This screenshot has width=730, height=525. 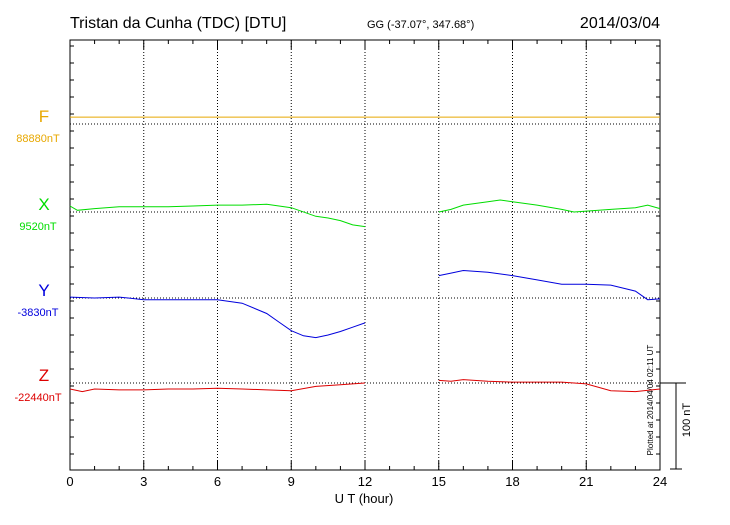 What do you see at coordinates (38, 139) in the screenshot?
I see `baseline-label-f: 88880nT` at bounding box center [38, 139].